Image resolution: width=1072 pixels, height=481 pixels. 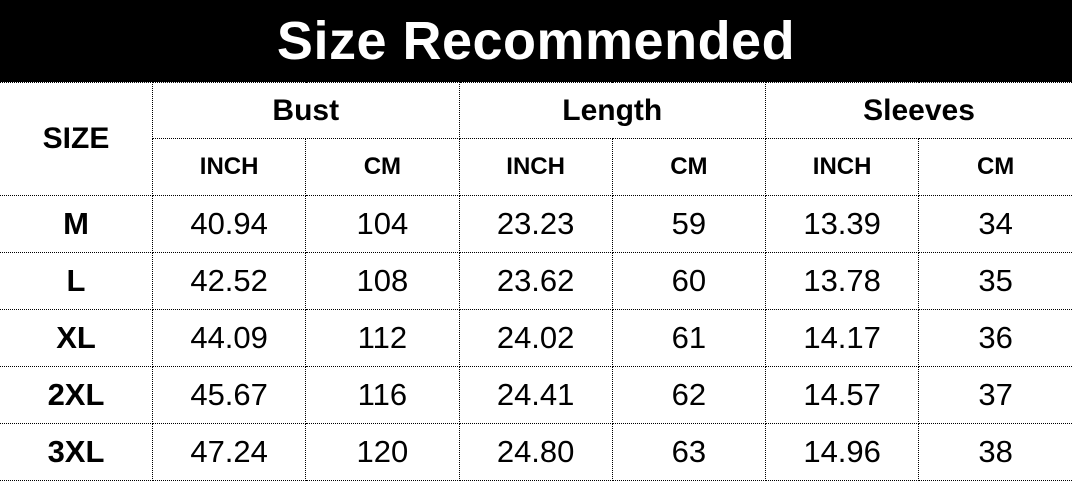 What do you see at coordinates (842, 452) in the screenshot?
I see `value-cell: 14.96` at bounding box center [842, 452].